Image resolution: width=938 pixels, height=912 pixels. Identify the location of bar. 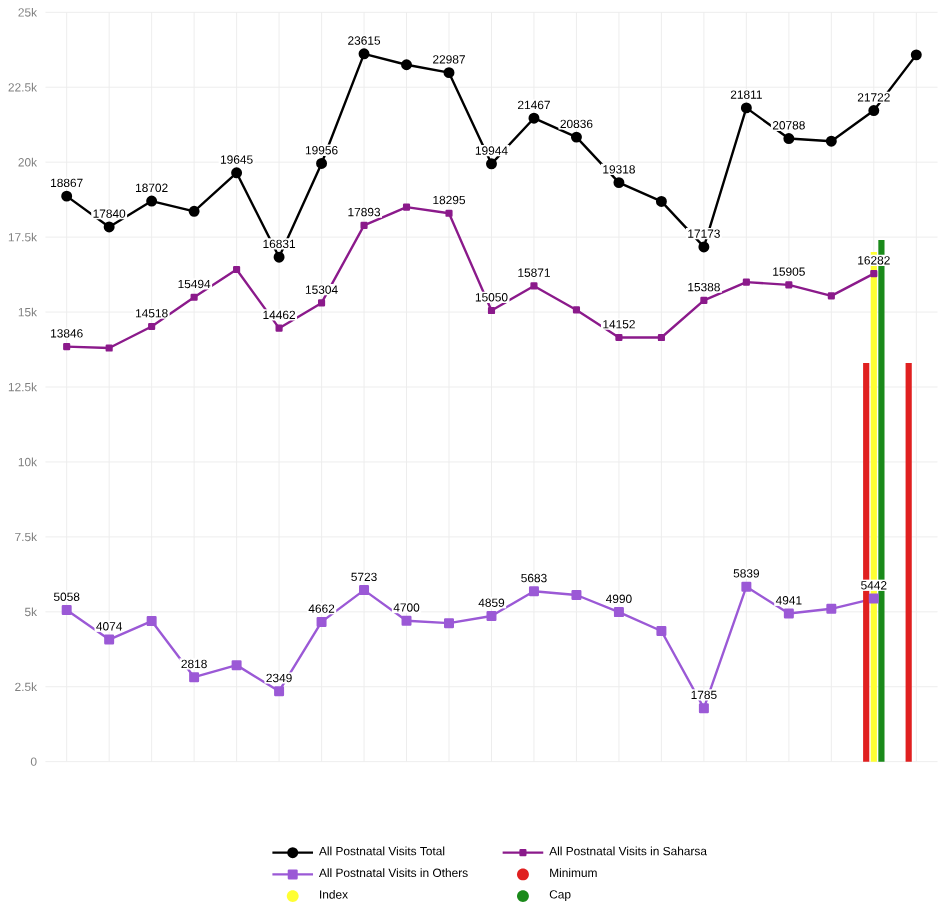
(908, 562).